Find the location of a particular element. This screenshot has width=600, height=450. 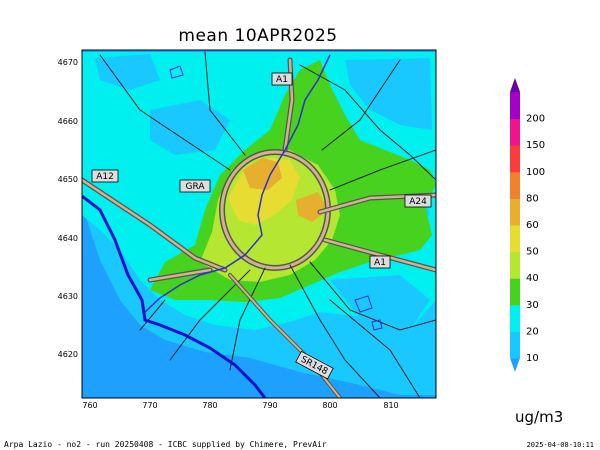

map-title: mean 10APR2025 is located at coordinates (258, 36).